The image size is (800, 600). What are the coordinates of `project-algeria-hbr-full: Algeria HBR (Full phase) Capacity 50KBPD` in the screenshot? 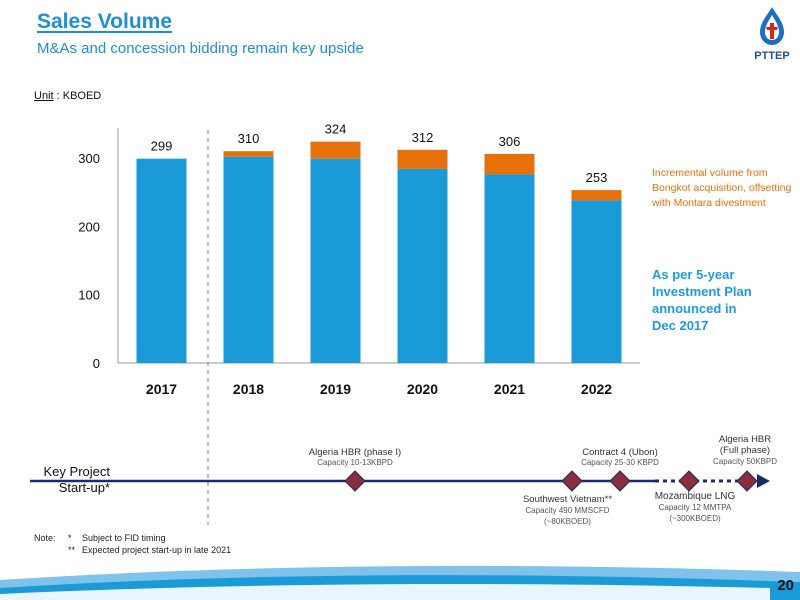 It's located at (745, 450).